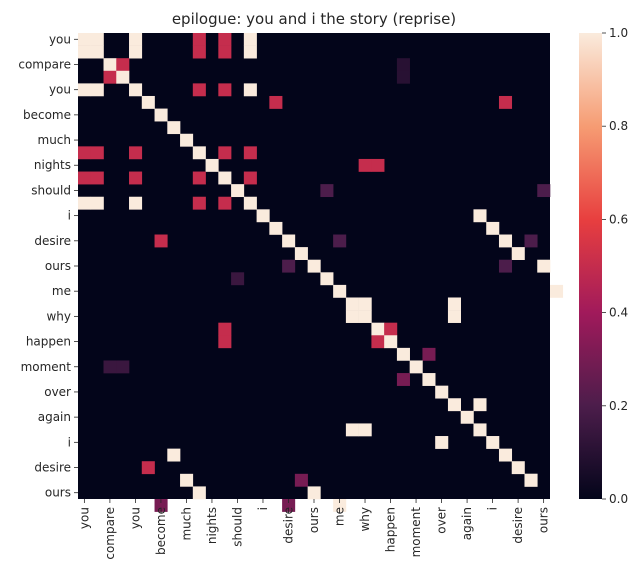 Image resolution: width=643 pixels, height=581 pixels. I want to click on colorbar, so click(590, 266).